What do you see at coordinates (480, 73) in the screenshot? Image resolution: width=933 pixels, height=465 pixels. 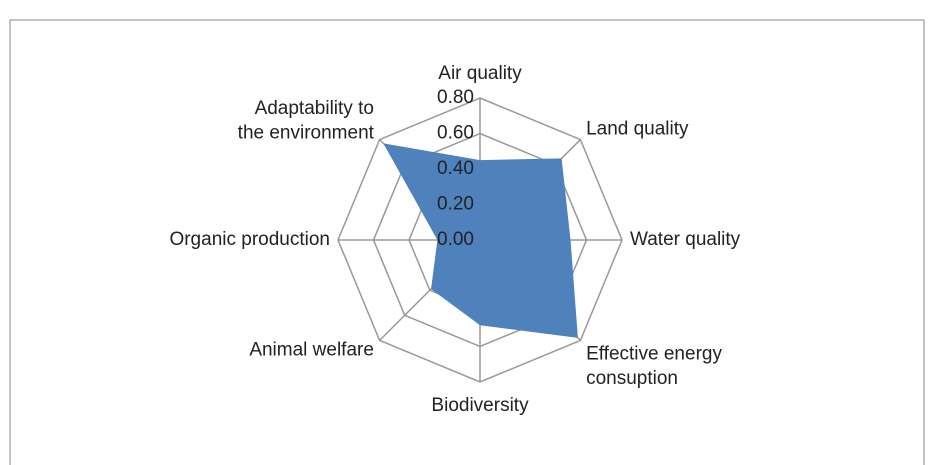 I see `category-label: Air quality` at bounding box center [480, 73].